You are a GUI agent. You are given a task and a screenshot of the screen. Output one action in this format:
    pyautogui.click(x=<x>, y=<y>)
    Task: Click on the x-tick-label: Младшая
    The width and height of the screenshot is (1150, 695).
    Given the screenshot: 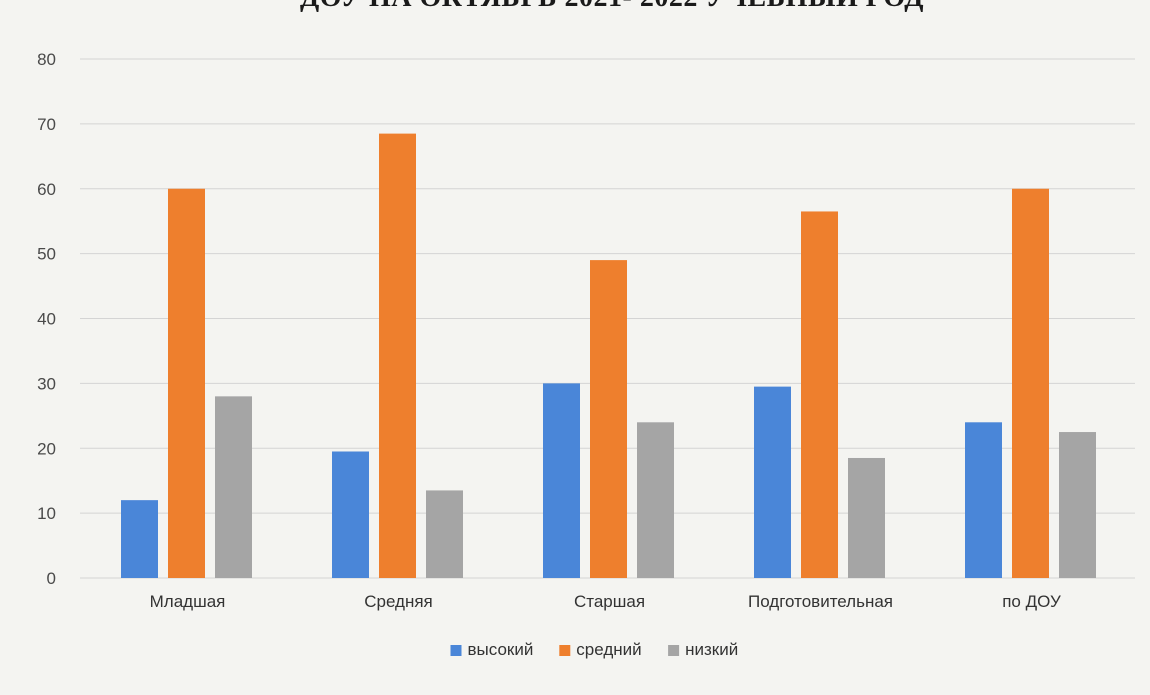 What is the action you would take?
    pyautogui.click(x=188, y=601)
    